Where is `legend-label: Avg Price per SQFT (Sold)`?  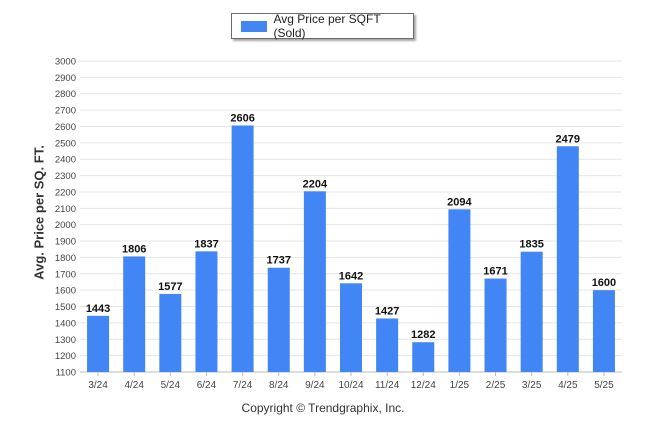 legend-label: Avg Price per SQFT (Sold) is located at coordinates (327, 26).